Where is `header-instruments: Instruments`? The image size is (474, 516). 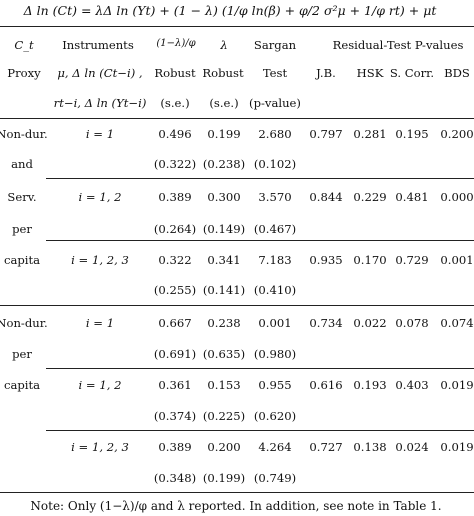 header-instruments: Instruments is located at coordinates (98, 45).